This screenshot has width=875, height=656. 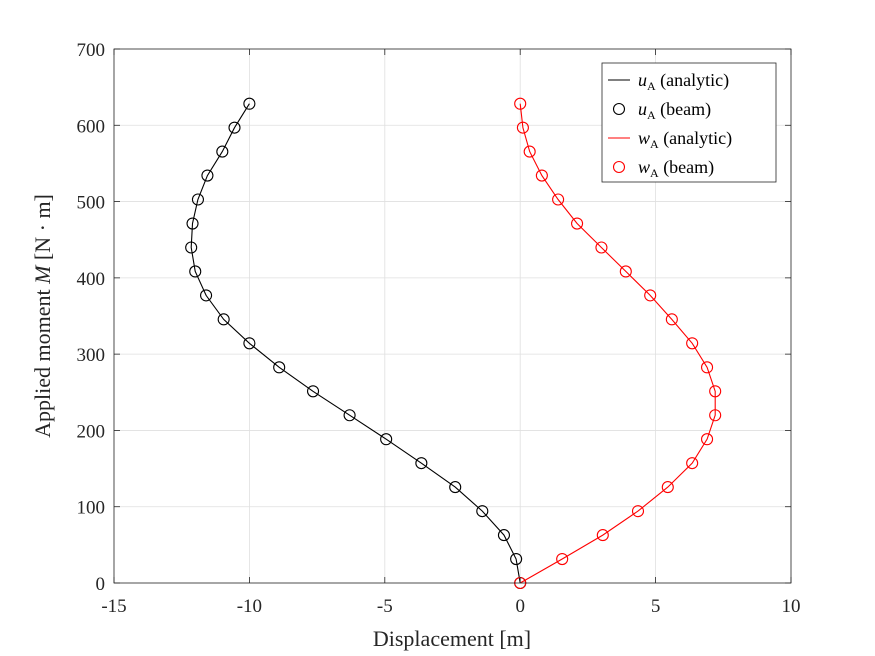 I want to click on y-tick-label: 700, so click(x=91, y=50).